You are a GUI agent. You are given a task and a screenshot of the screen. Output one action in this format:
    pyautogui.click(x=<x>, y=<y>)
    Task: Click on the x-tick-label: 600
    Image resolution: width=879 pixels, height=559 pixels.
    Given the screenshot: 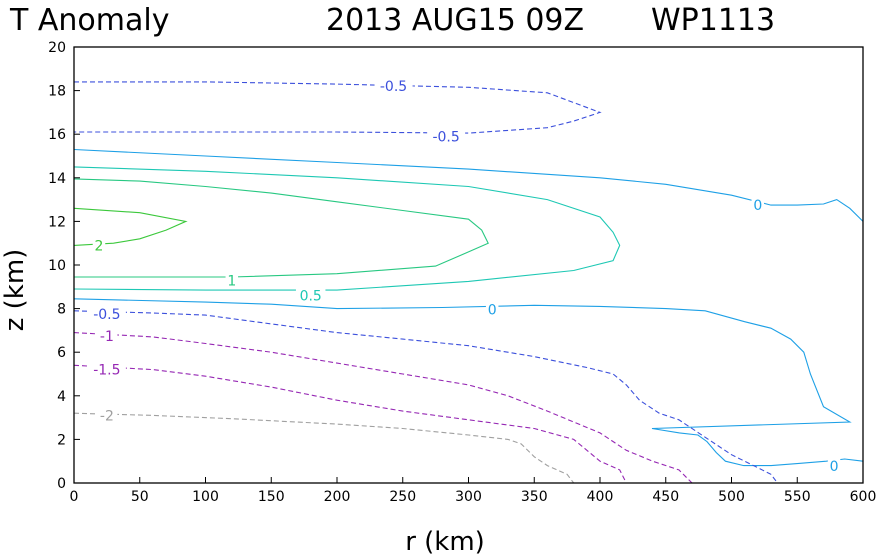 What is the action you would take?
    pyautogui.click(x=863, y=497)
    